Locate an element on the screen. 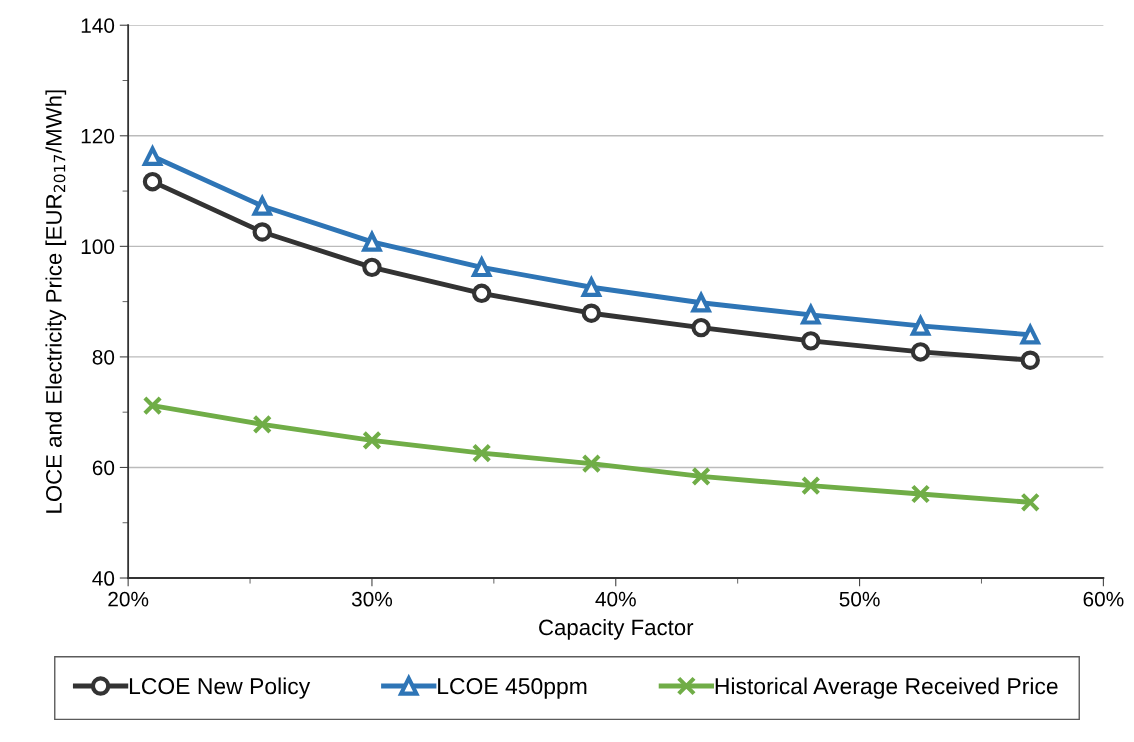 This screenshot has width=1134, height=742. legend-label: Historical Average Received Price is located at coordinates (886, 688).